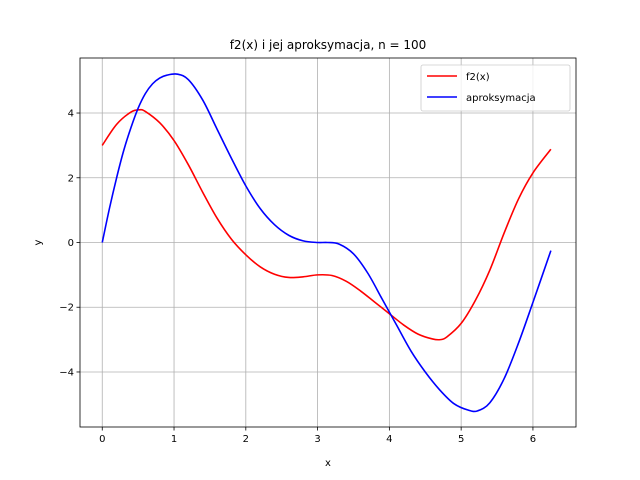 The width and height of the screenshot is (640, 480). I want to click on y-tick-label: 4, so click(71, 114).